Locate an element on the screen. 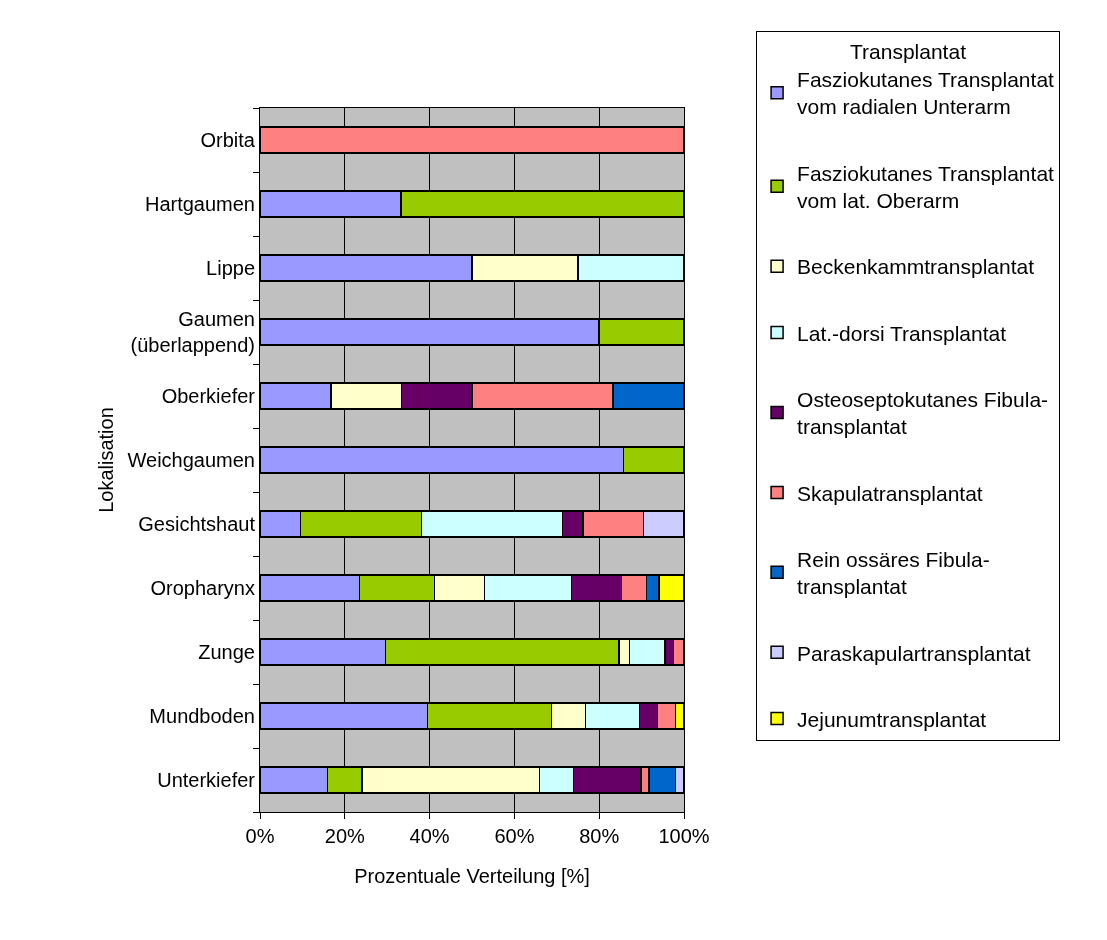  y-tick-label: Hartgaumen is located at coordinates (199, 204).